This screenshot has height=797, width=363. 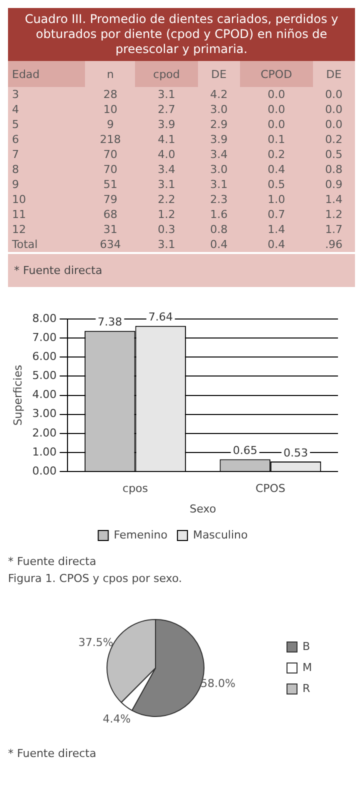 What do you see at coordinates (15, 154) in the screenshot?
I see `y-tick-label: 7` at bounding box center [15, 154].